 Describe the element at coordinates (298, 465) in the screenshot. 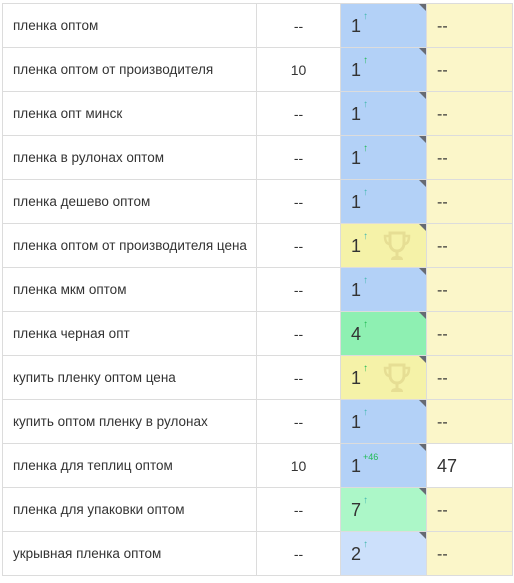

I see `frequency-value: 10` at that location.